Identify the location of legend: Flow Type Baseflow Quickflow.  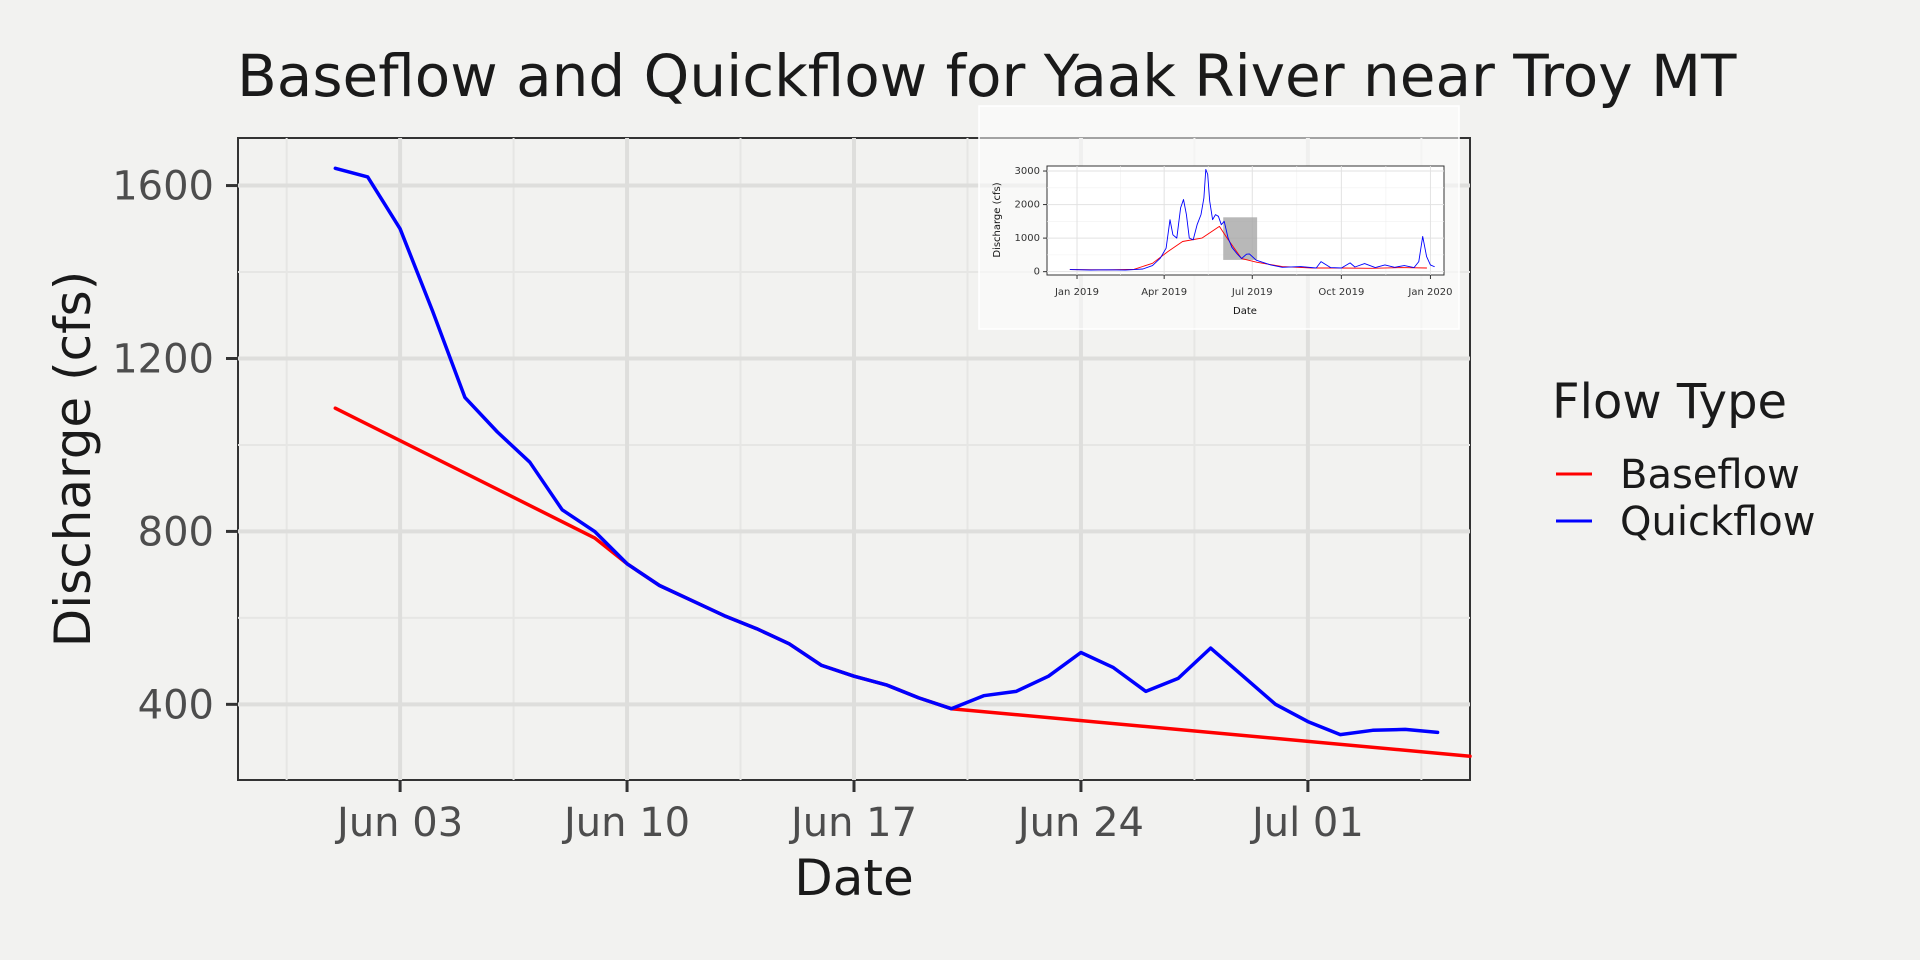
(1684, 459).